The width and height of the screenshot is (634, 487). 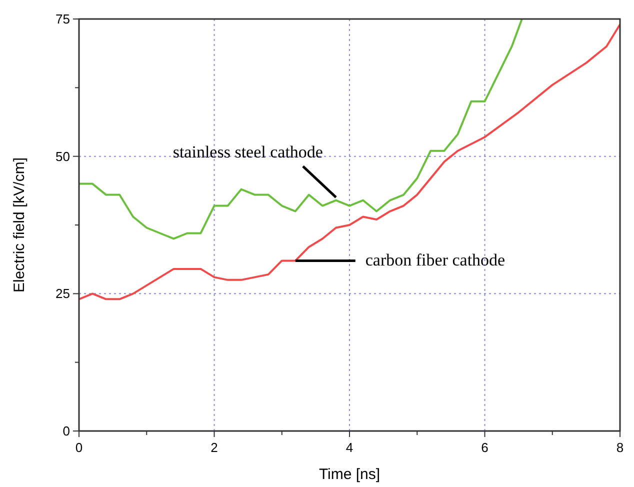 I want to click on x-tick-label: 6, so click(x=484, y=447).